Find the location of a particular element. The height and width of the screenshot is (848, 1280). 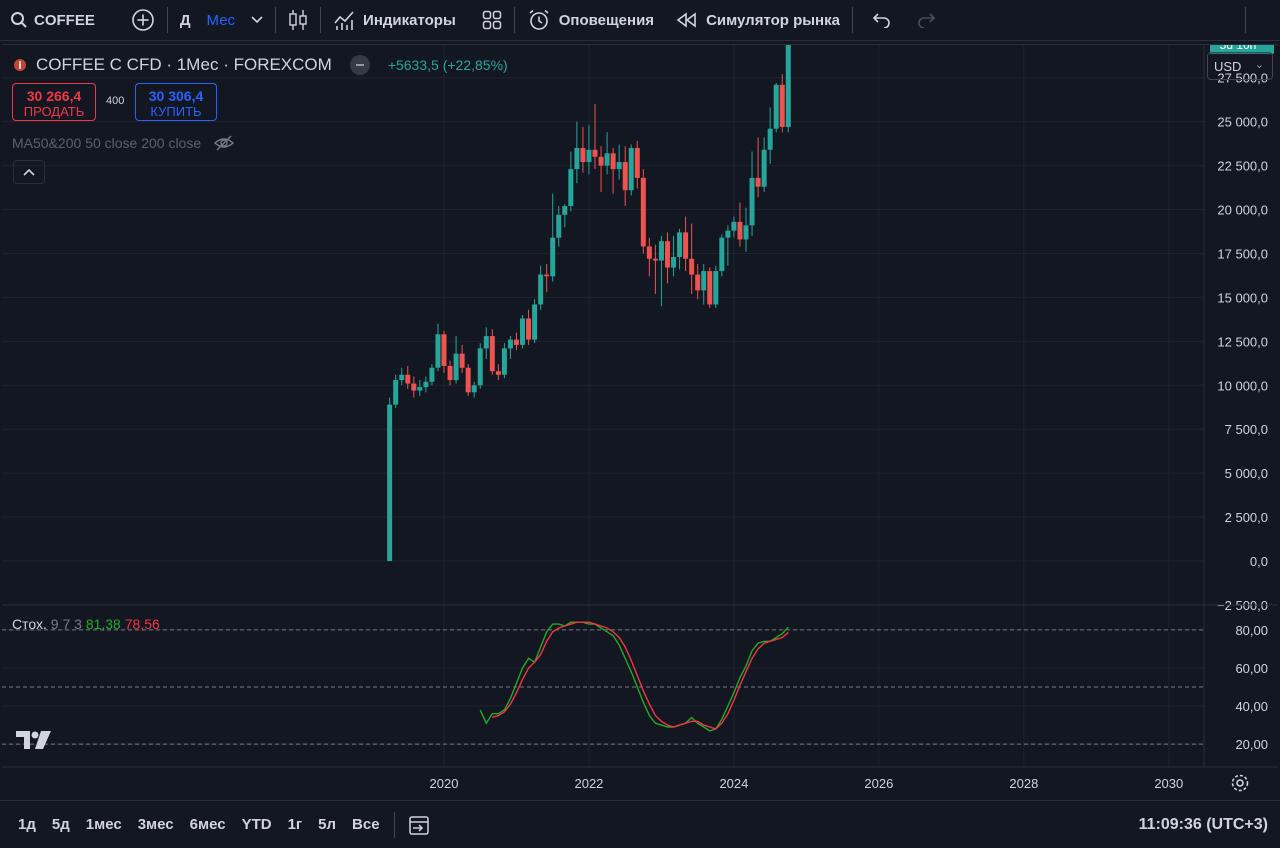

range-button: 5д is located at coordinates (60, 824).